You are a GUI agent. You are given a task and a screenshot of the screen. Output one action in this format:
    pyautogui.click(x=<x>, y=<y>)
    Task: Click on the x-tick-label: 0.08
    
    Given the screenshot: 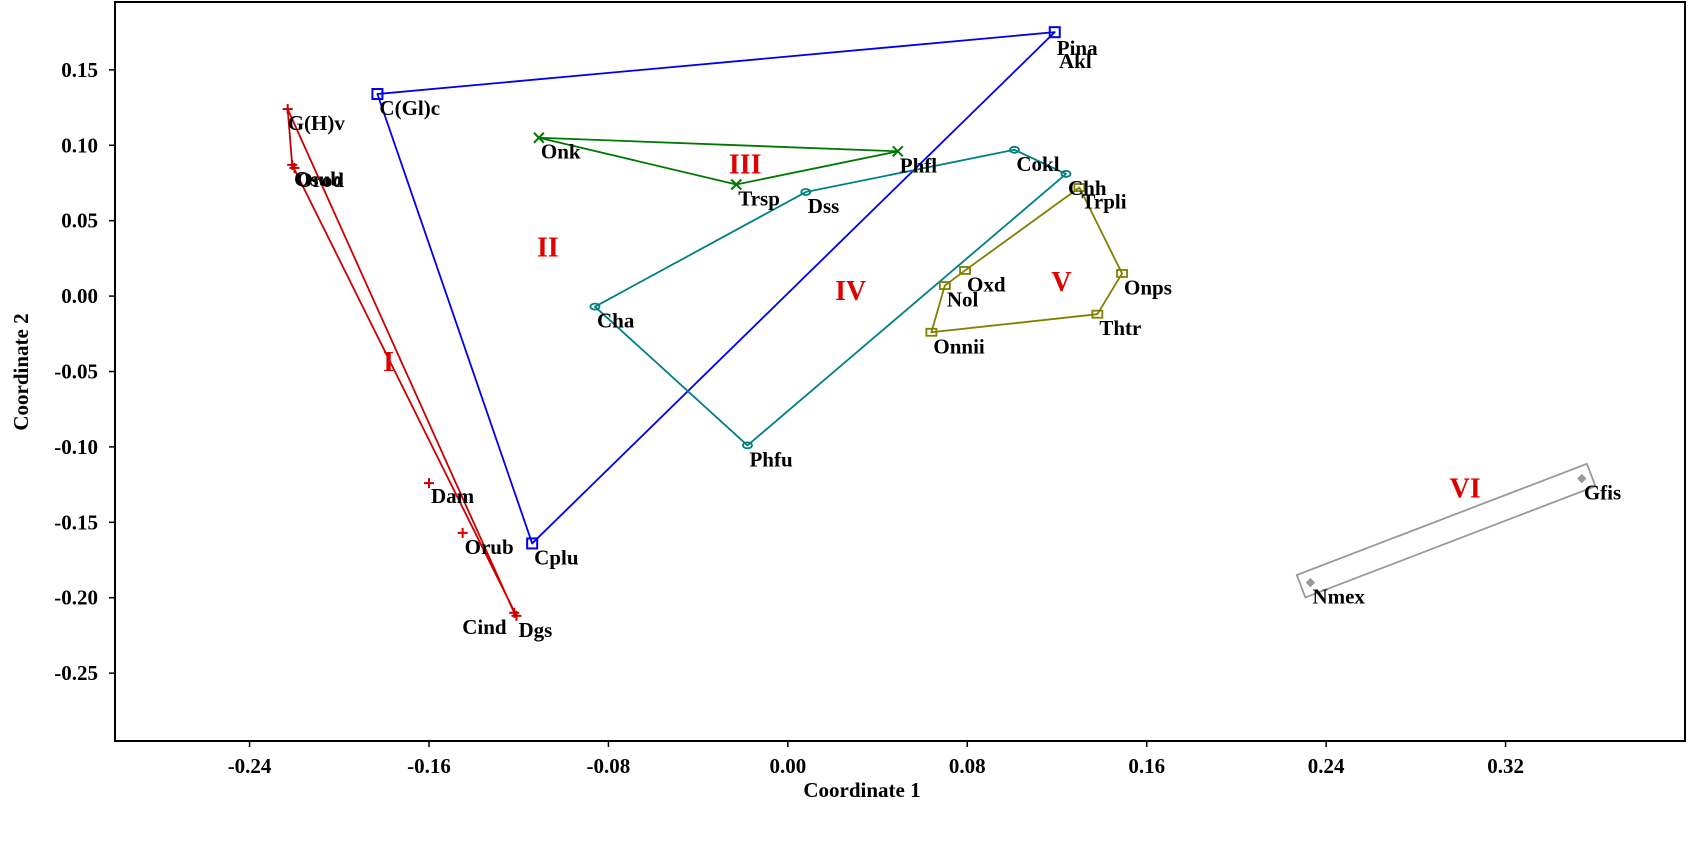 What is the action you would take?
    pyautogui.click(x=967, y=766)
    